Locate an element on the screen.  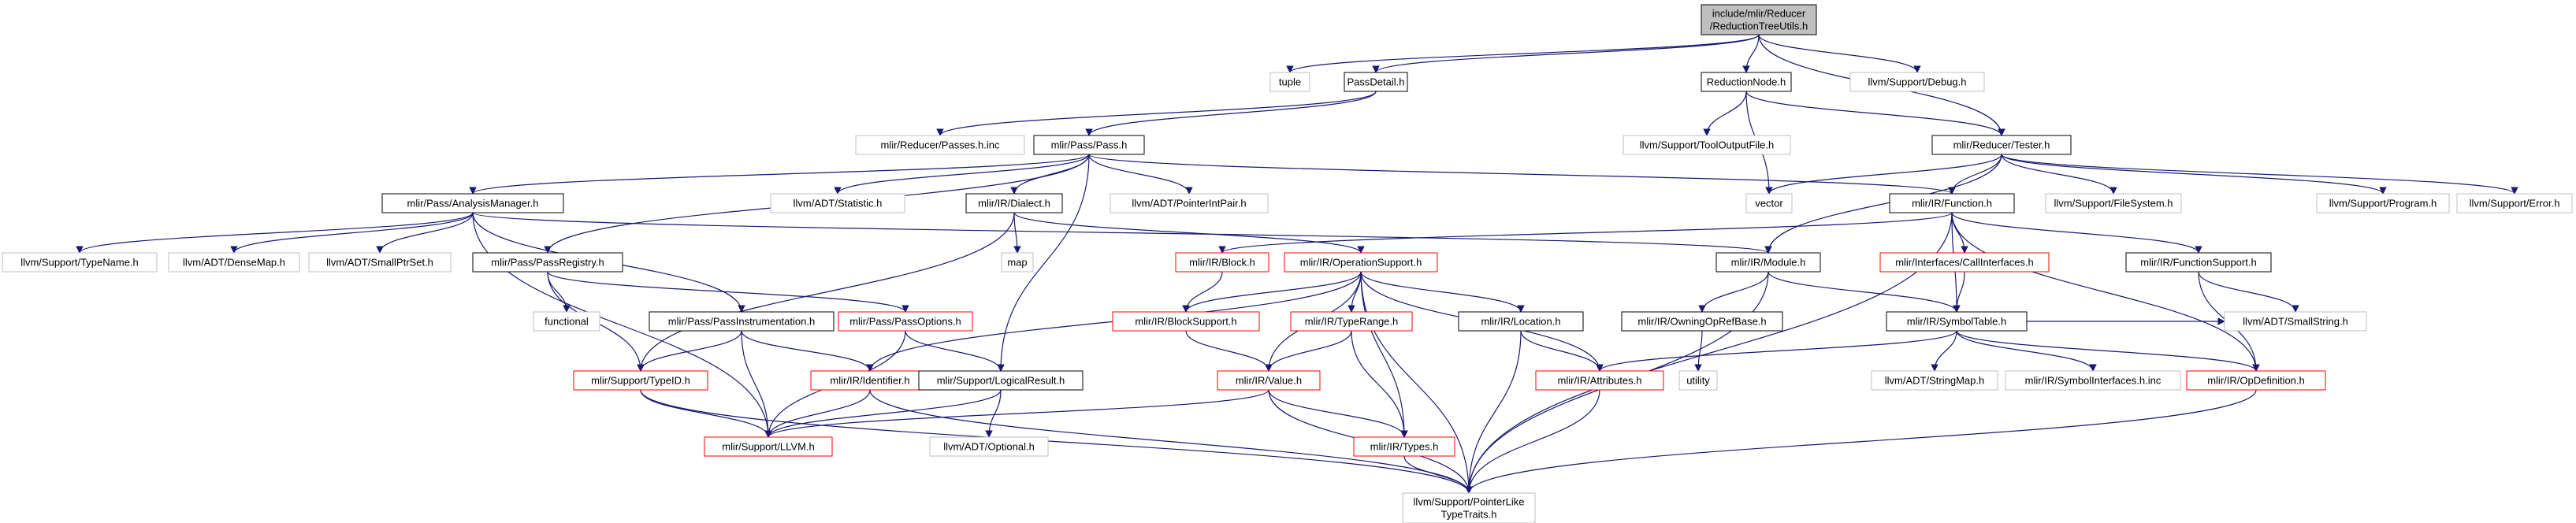
node-box-reductionnode is located at coordinates (1746, 82).